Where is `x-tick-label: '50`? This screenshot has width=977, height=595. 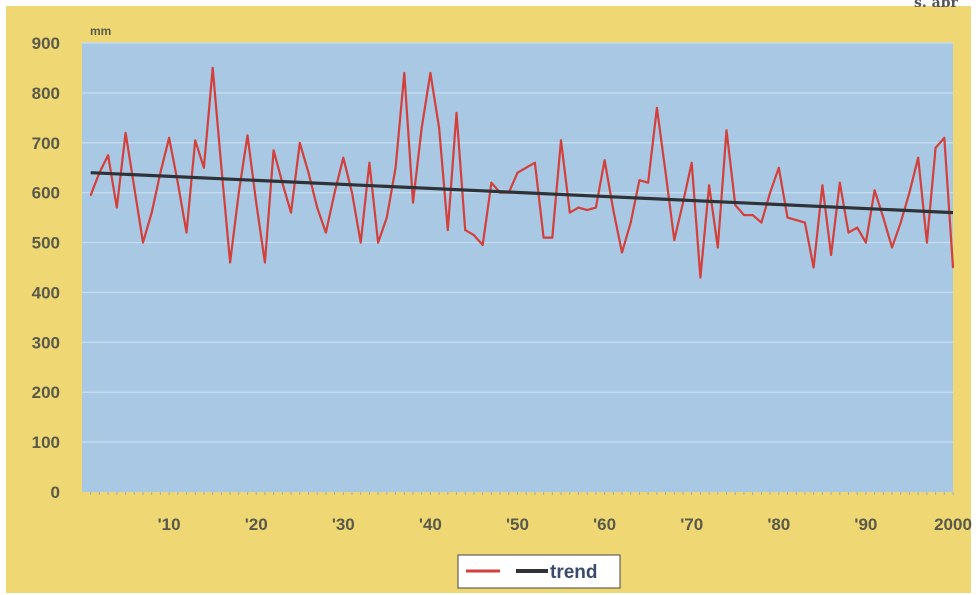
x-tick-label: '50 is located at coordinates (517, 524).